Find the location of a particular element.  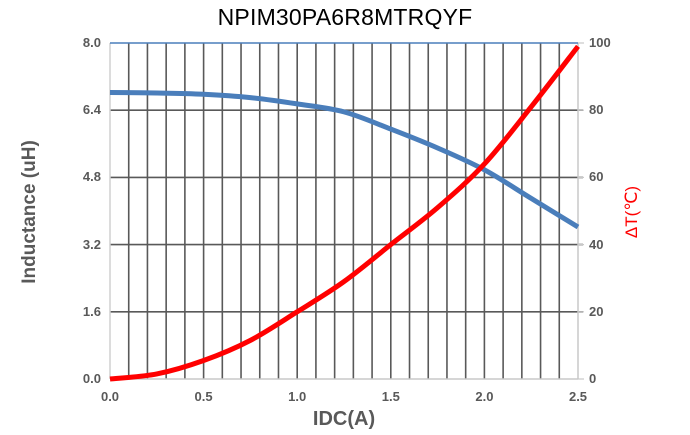

y-right-tick-label: 60 is located at coordinates (596, 177).